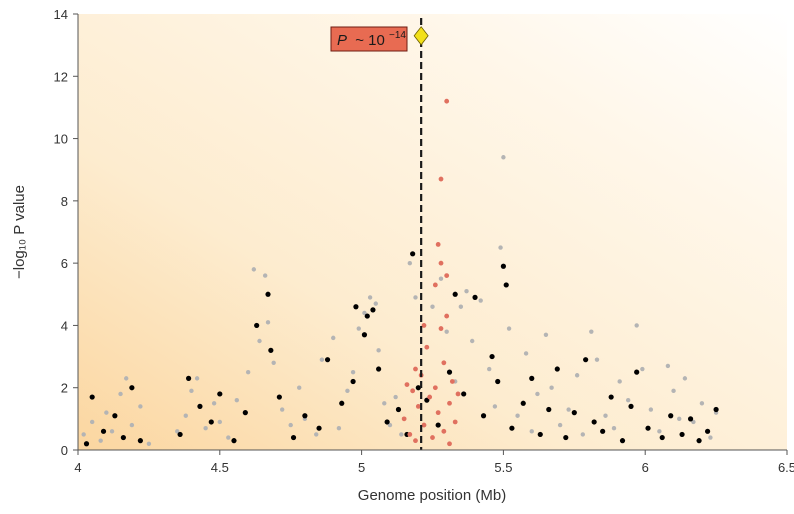 Image resolution: width=794 pixels, height=514 pixels. I want to click on y-tick-label: 12, so click(61, 76).